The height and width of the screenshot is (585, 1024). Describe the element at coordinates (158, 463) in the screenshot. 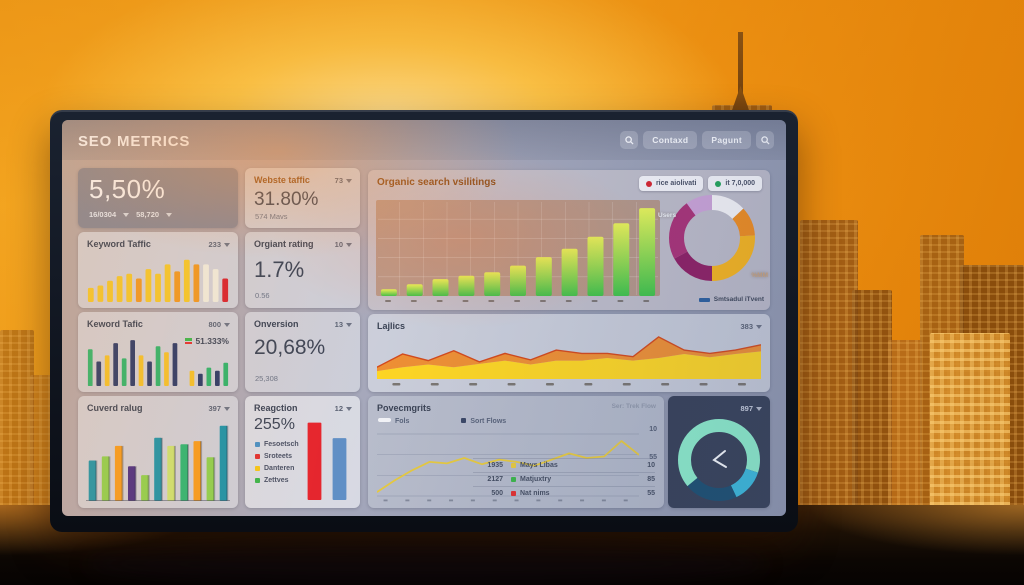

I see `cuverd-ralug-bar-chart` at that location.